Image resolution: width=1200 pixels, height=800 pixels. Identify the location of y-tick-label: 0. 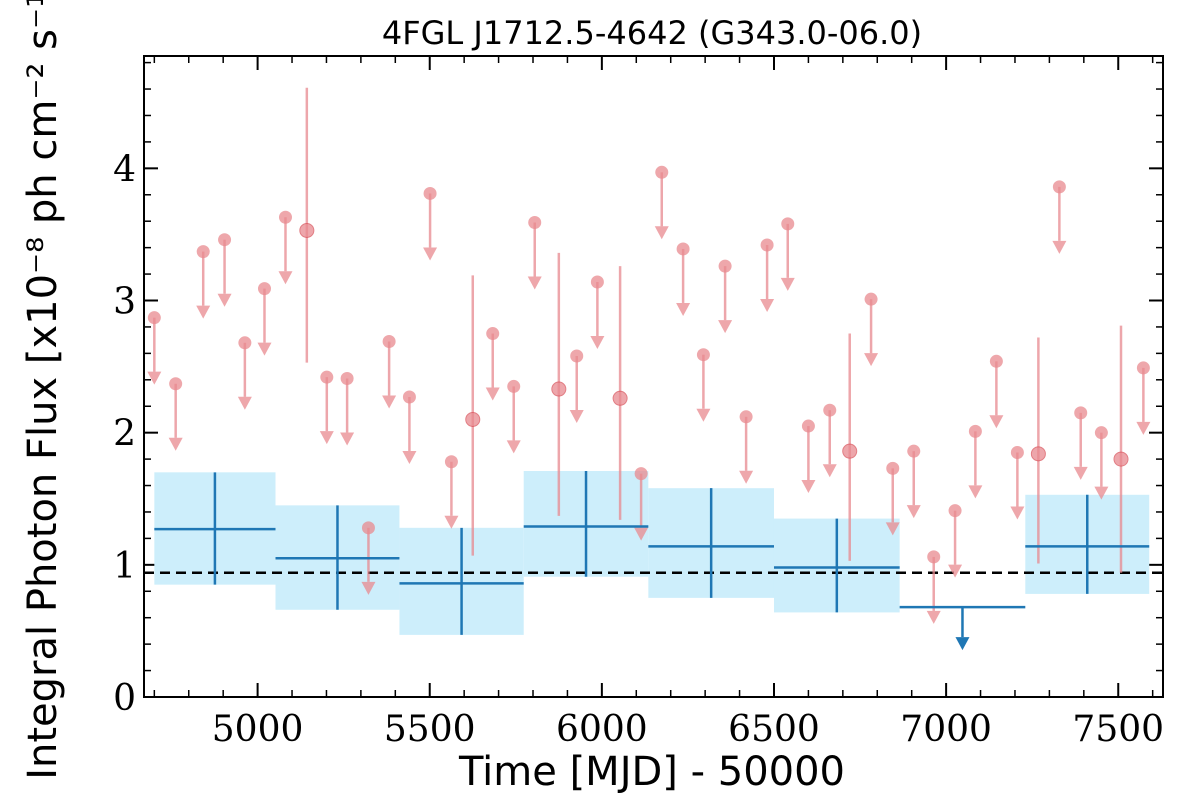
(124, 698).